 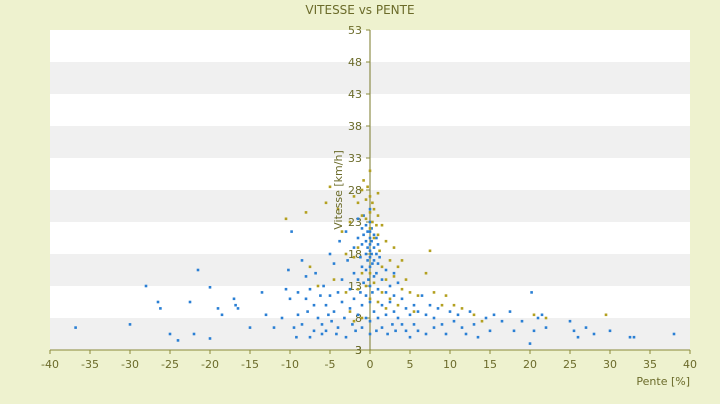 I want to click on x-axis-label: Pente [%], so click(x=663, y=381).